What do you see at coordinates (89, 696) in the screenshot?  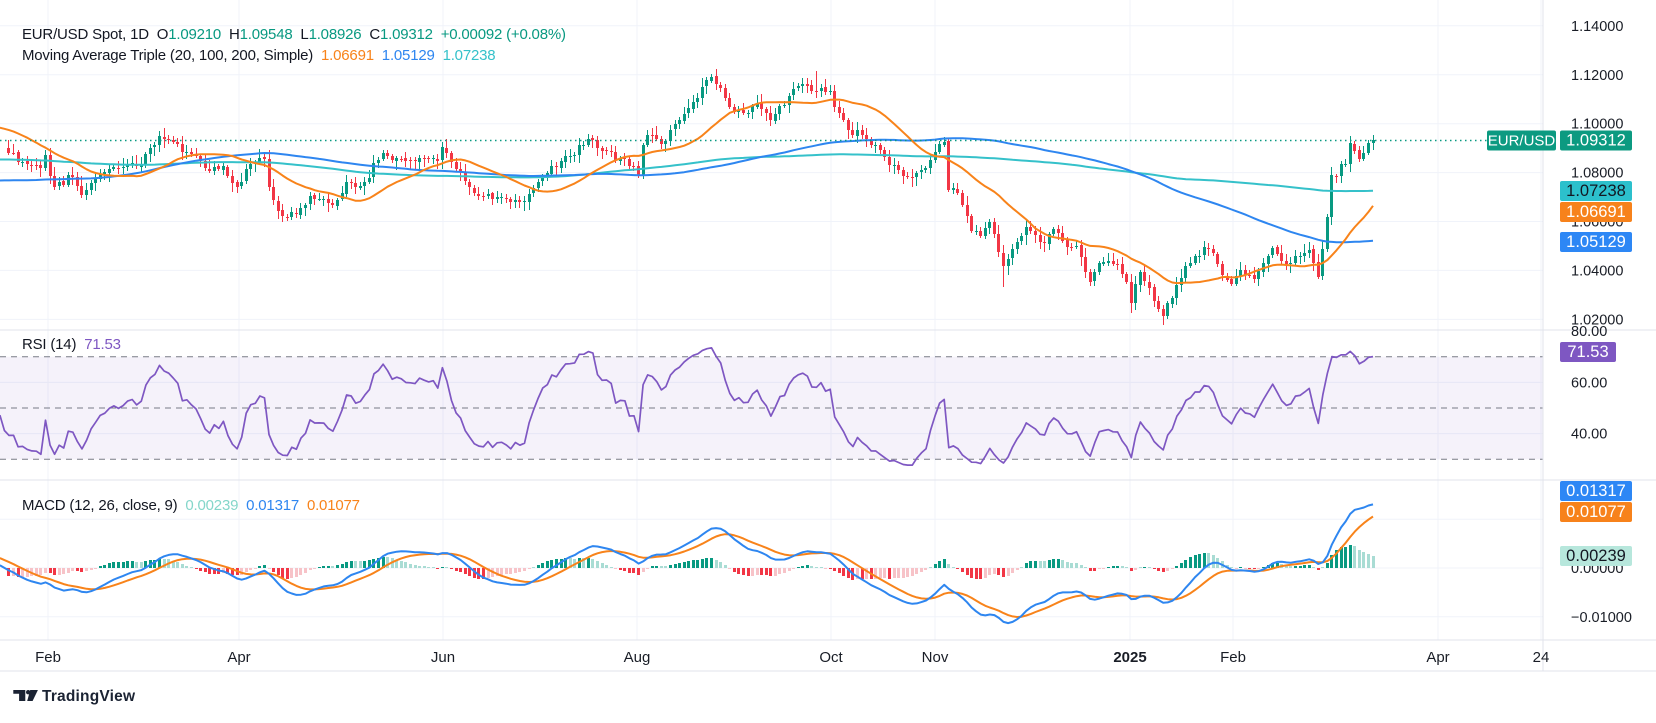 I see `svg-text: TradingView` at bounding box center [89, 696].